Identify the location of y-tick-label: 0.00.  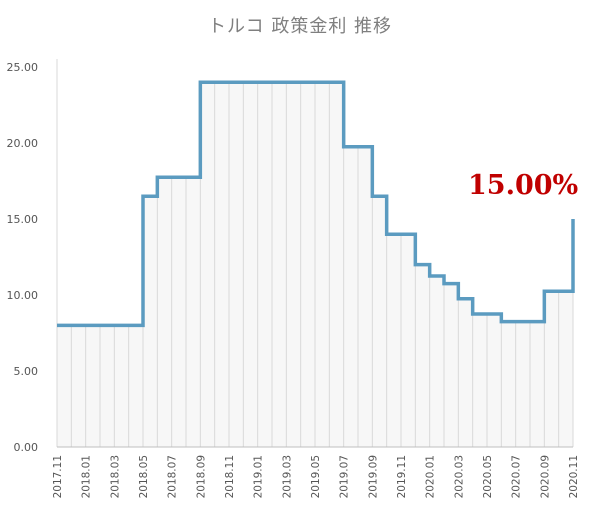
(26, 447).